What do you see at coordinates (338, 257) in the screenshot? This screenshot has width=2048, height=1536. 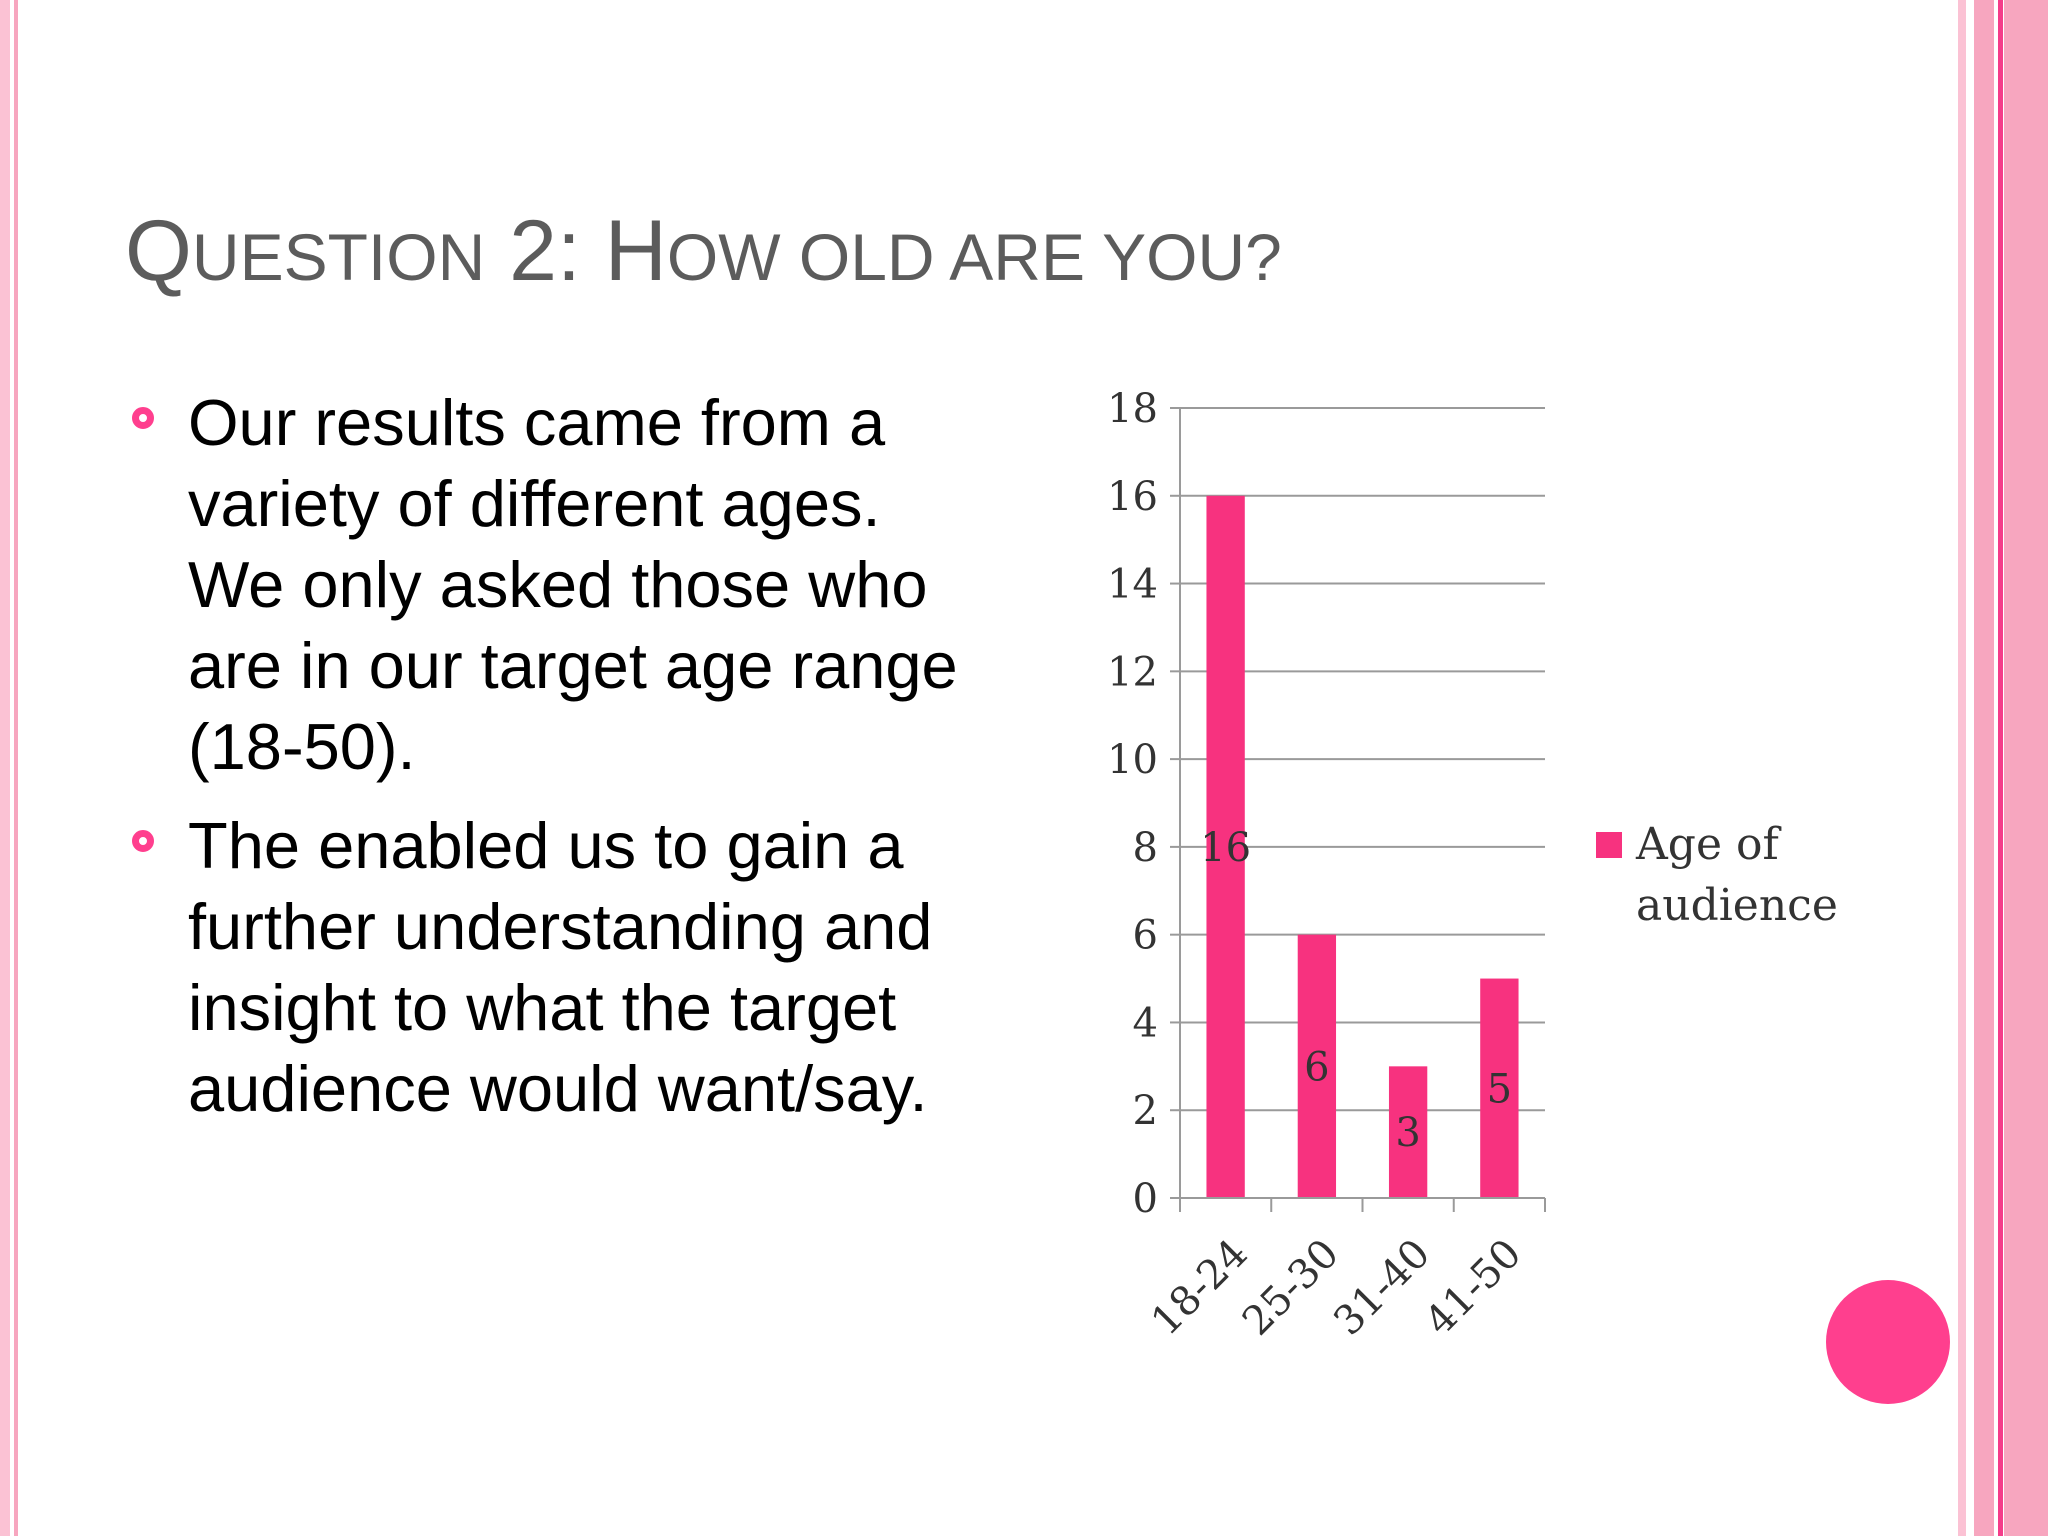 I see `title-word-question: UESTION` at bounding box center [338, 257].